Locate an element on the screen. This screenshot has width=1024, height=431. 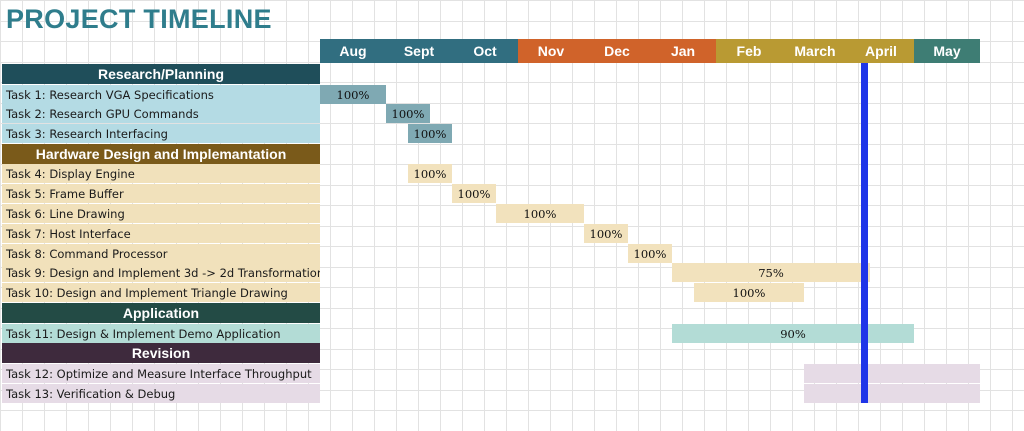
month-header-aug: Aug is located at coordinates (353, 51).